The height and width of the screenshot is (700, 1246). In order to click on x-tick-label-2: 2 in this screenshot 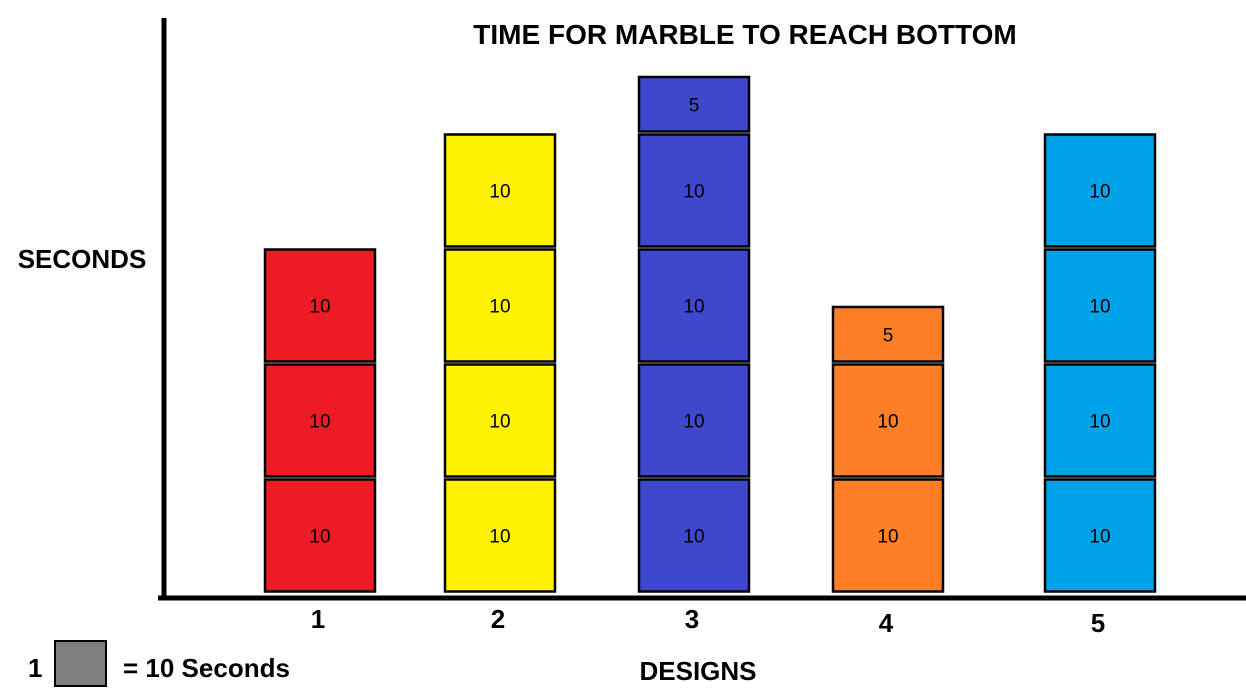, I will do `click(498, 619)`.